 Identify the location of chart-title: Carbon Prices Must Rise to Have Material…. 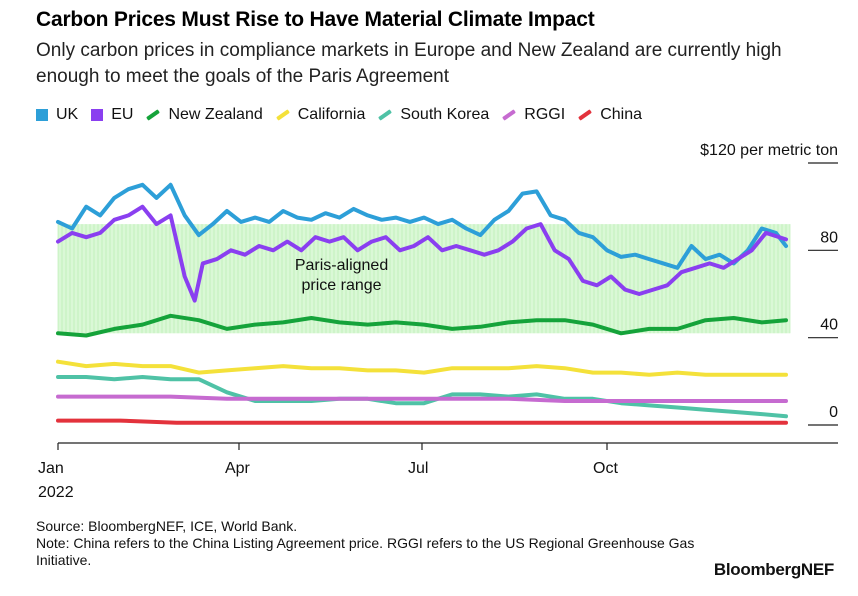
(315, 19).